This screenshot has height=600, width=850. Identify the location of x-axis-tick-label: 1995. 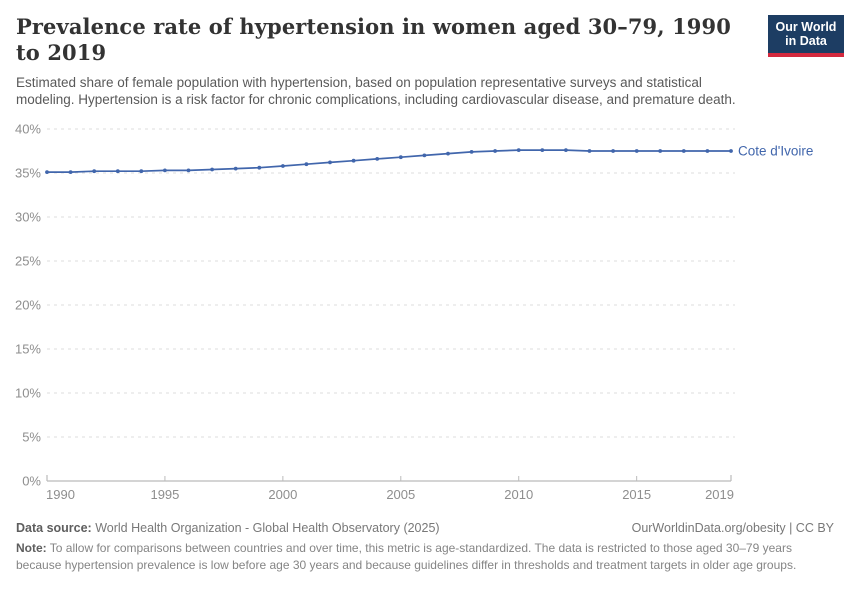
(164, 494).